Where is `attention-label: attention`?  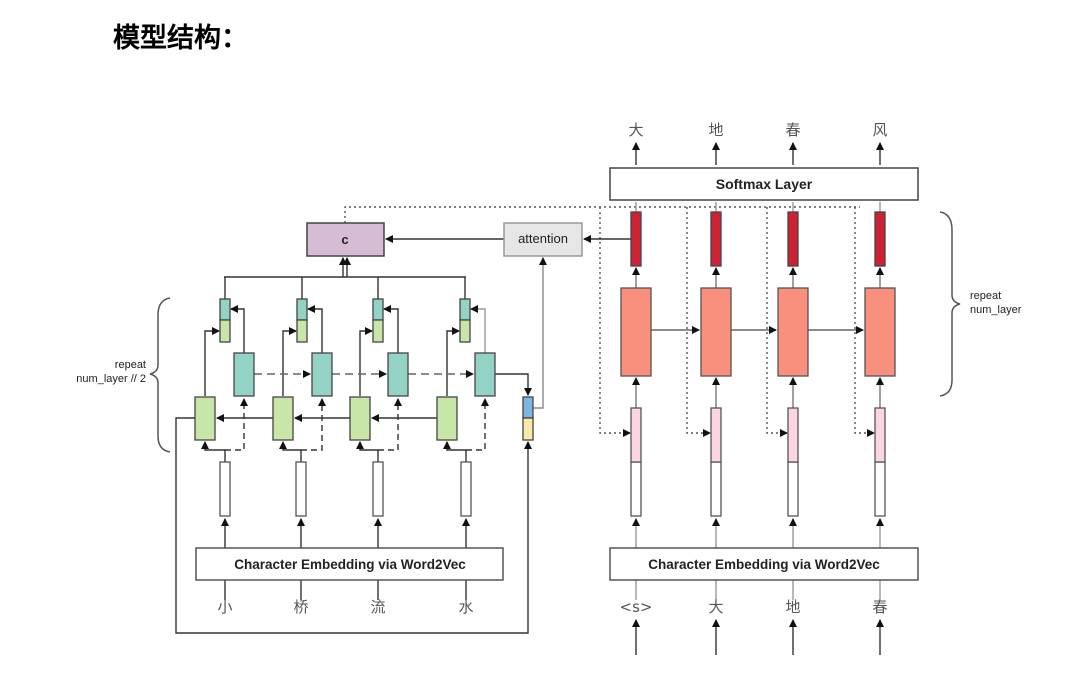 attention-label: attention is located at coordinates (543, 238).